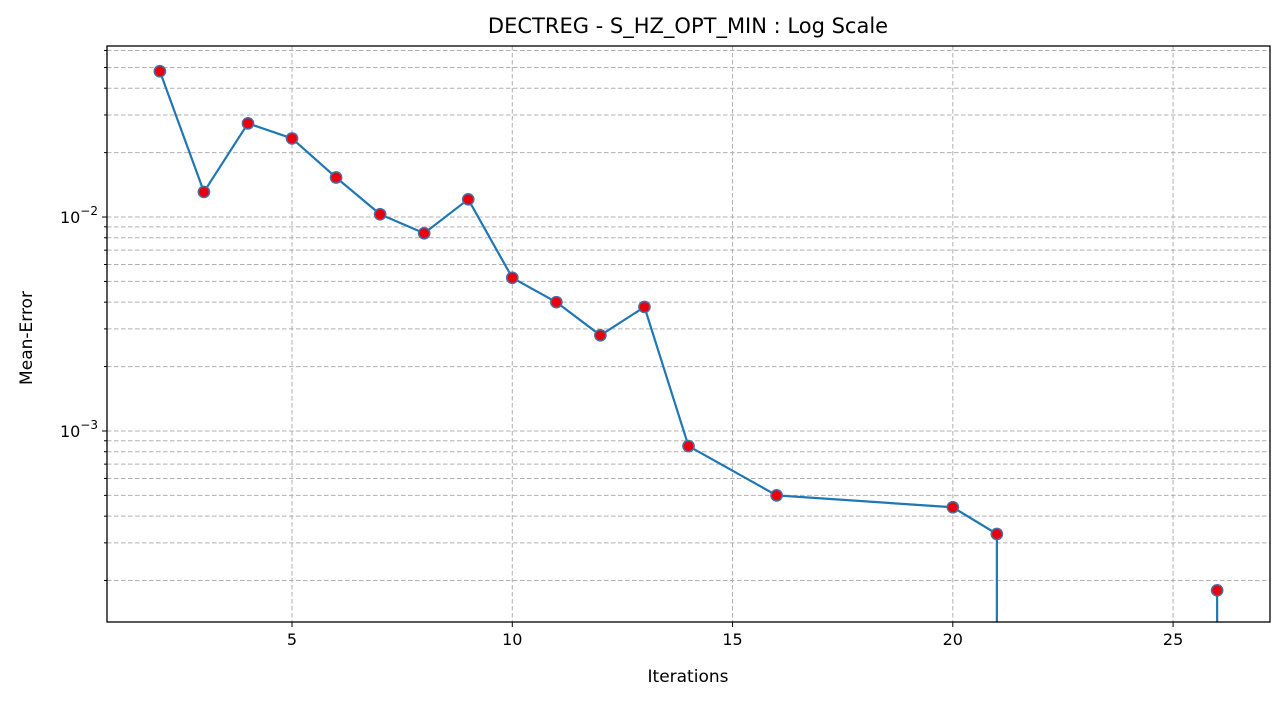 The height and width of the screenshot is (701, 1284). I want to click on x-tick-label: 5, so click(292, 639).